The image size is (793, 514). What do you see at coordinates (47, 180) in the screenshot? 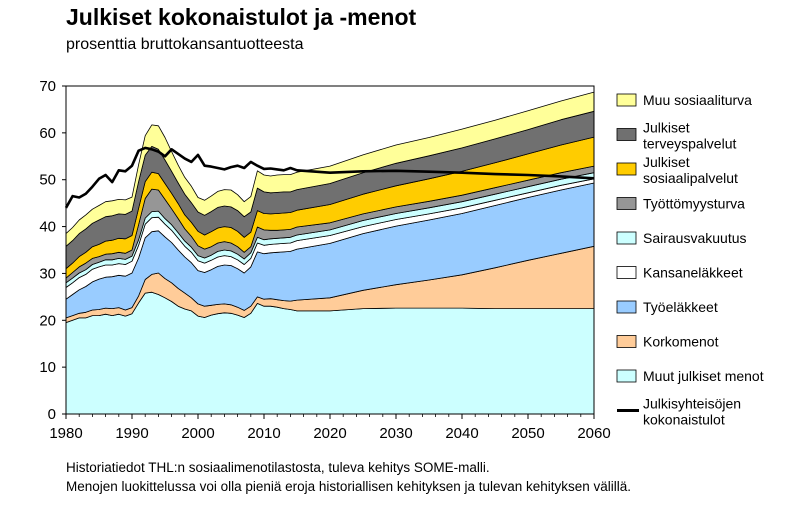
I see `y-tick-label: 50` at bounding box center [47, 180].